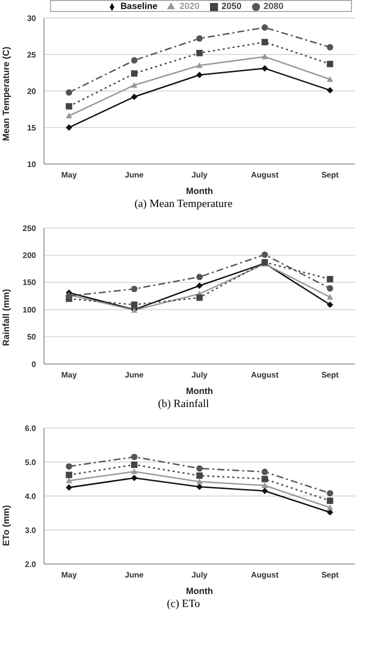  What do you see at coordinates (32, 91) in the screenshot?
I see `y-tick-label: 20` at bounding box center [32, 91].